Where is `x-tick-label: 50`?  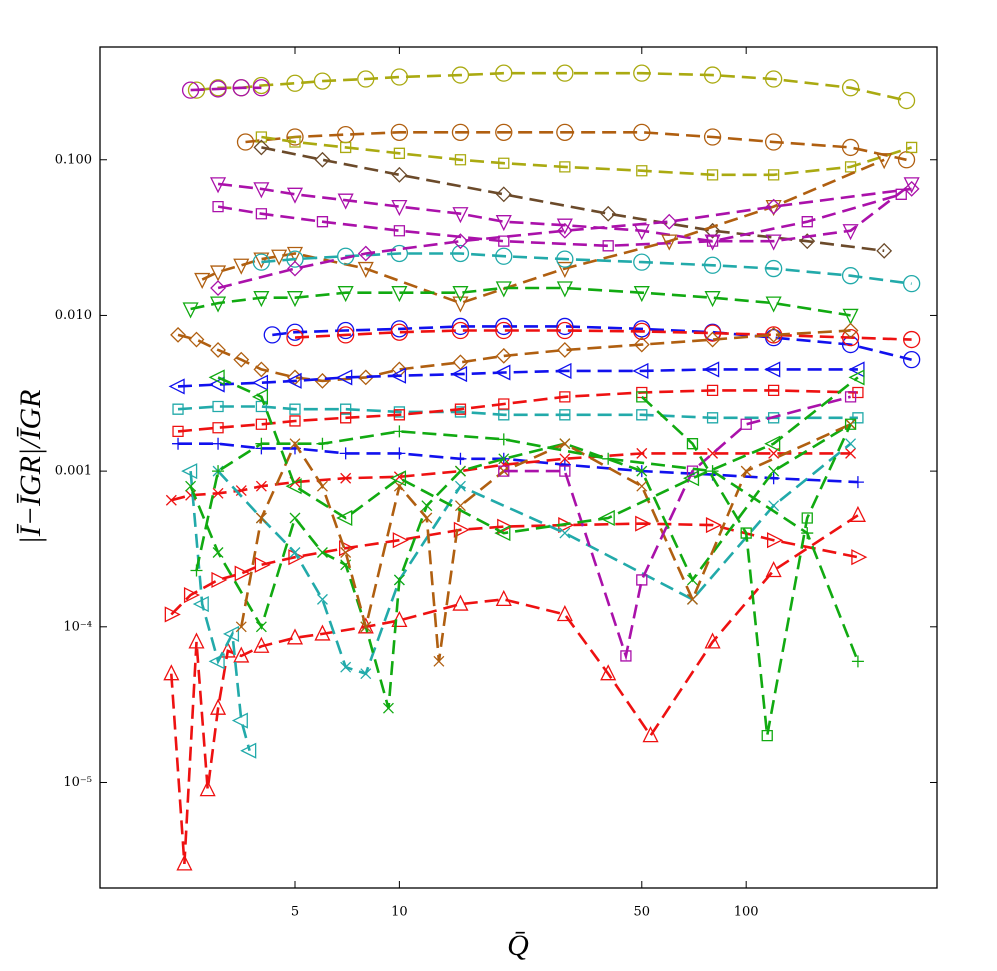
x-tick-label: 50 is located at coordinates (642, 912).